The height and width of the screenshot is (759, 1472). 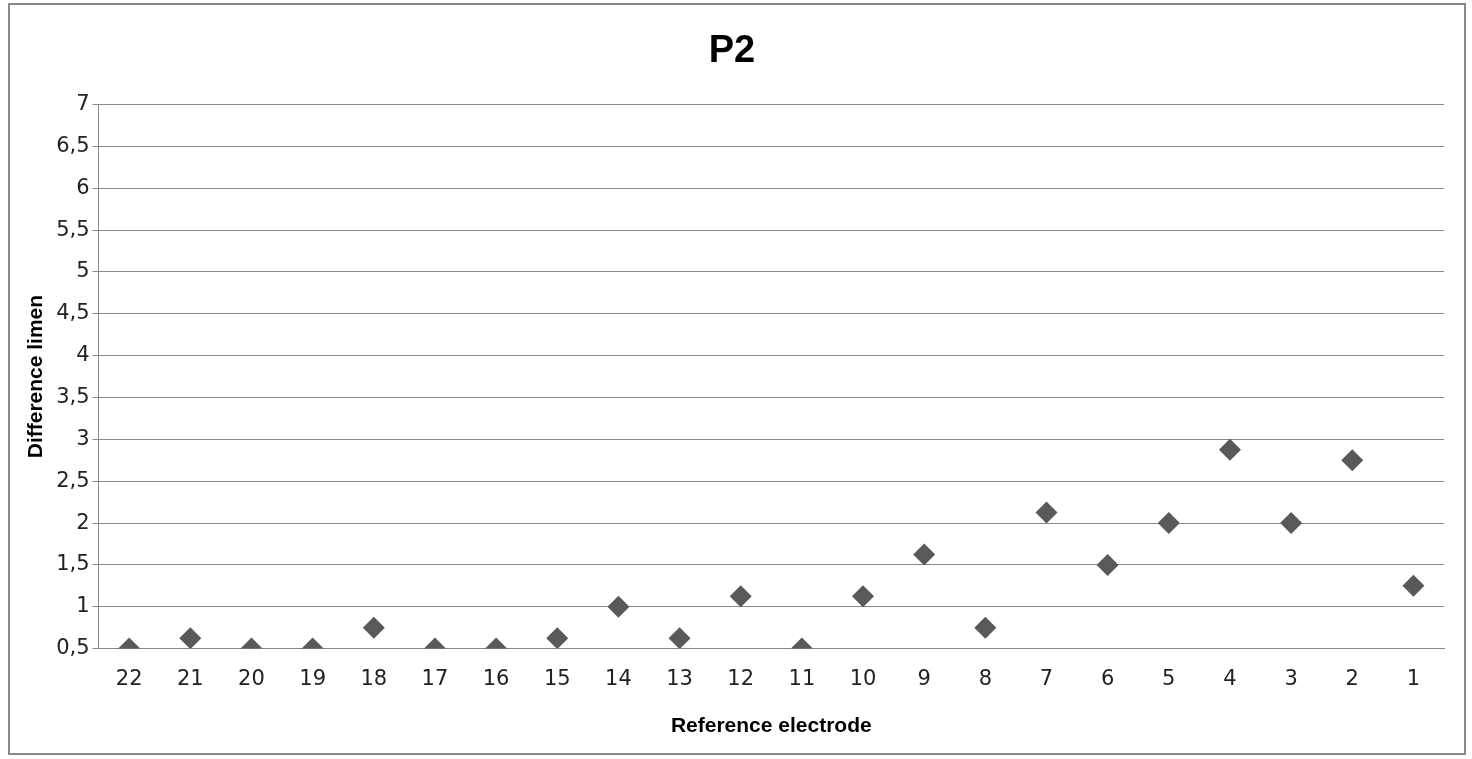 What do you see at coordinates (1291, 677) in the screenshot?
I see `x-tick-label: 3` at bounding box center [1291, 677].